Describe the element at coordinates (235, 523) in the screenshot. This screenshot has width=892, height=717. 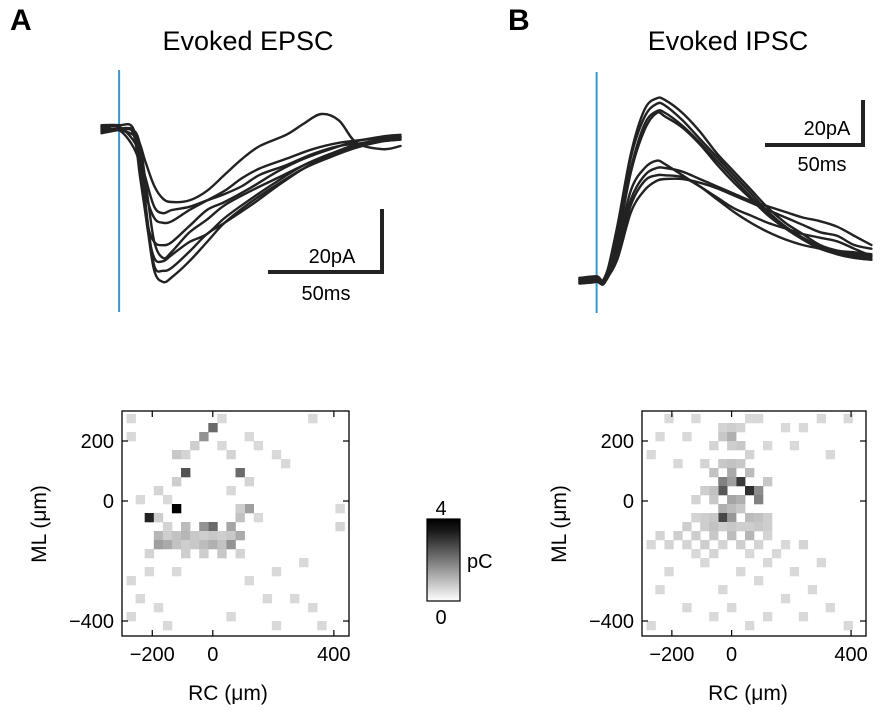
I see `heatmap-a-frame` at that location.